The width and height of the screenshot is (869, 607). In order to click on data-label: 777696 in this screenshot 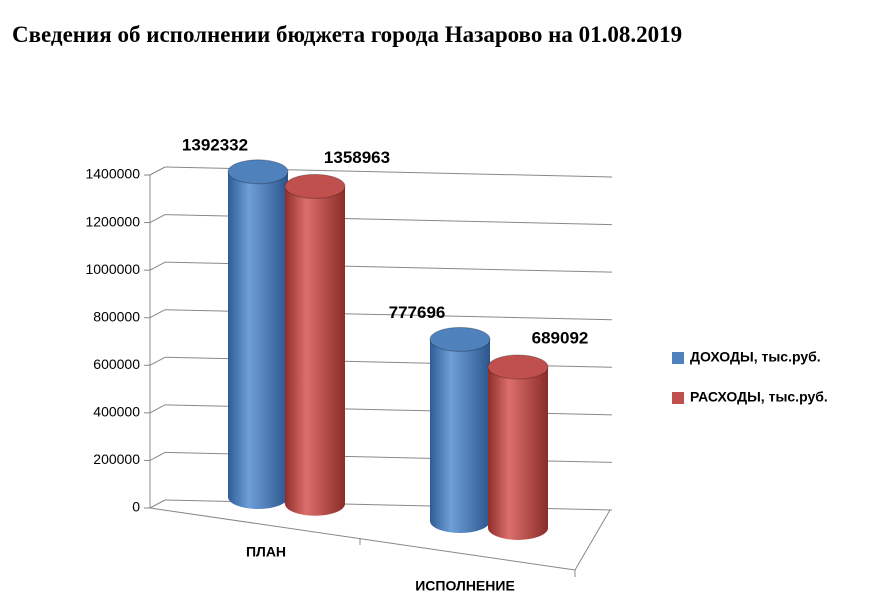, I will do `click(417, 312)`.